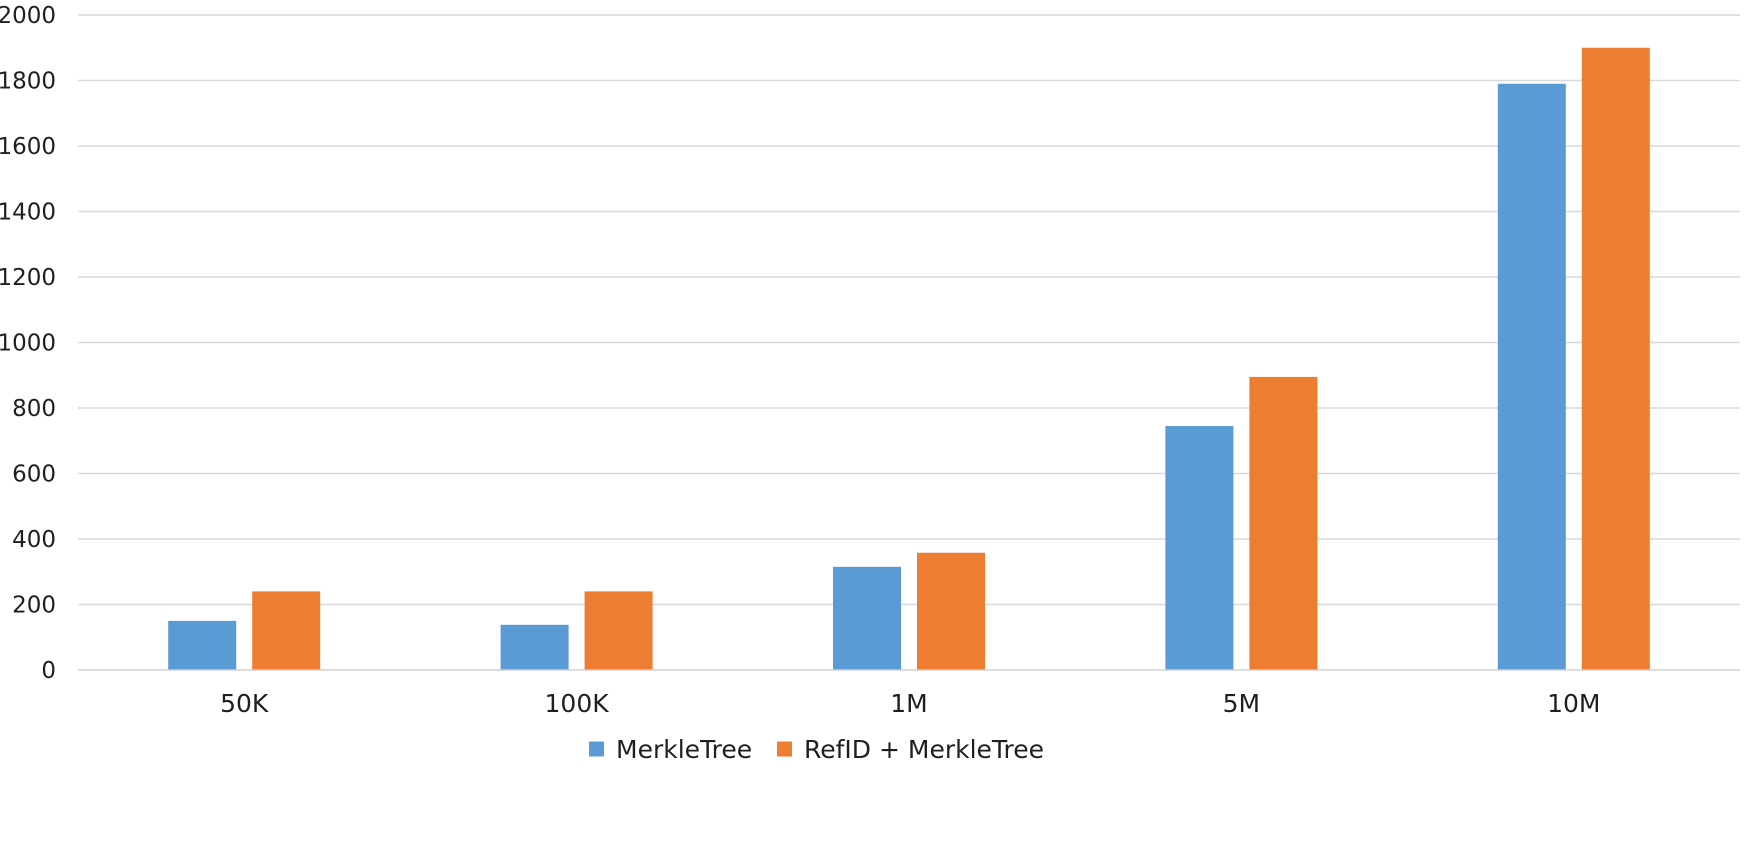 Image resolution: width=1748 pixels, height=853 pixels. What do you see at coordinates (28, 213) in the screenshot?
I see `y-tick-label: 1400` at bounding box center [28, 213].